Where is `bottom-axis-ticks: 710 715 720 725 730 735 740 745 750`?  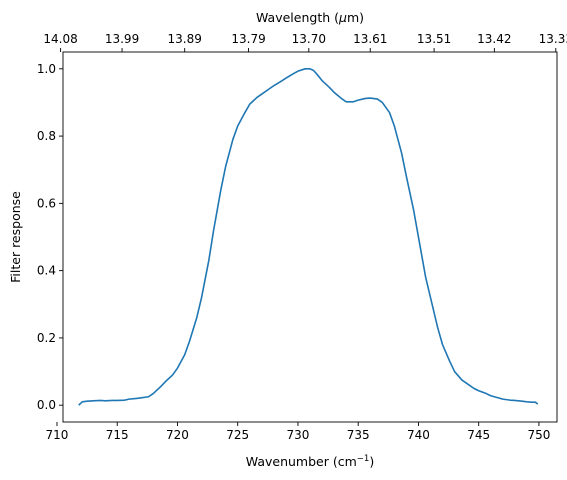
bottom-axis-ticks: 710 715 720 725 730 735 740 745 750 is located at coordinates (298, 432).